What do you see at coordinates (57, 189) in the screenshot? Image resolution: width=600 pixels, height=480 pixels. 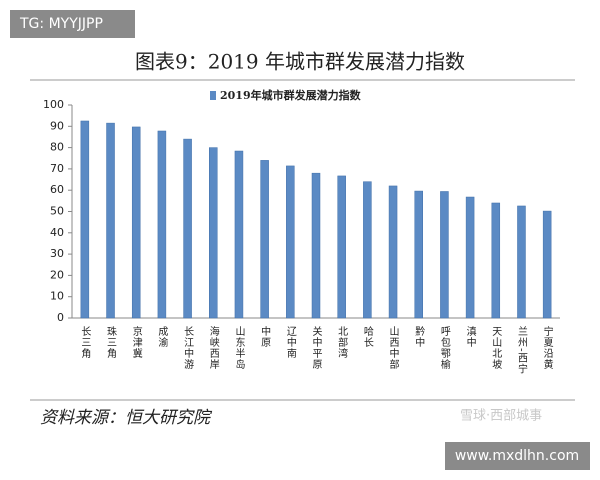 I see `y-tick-label: 60` at bounding box center [57, 189].